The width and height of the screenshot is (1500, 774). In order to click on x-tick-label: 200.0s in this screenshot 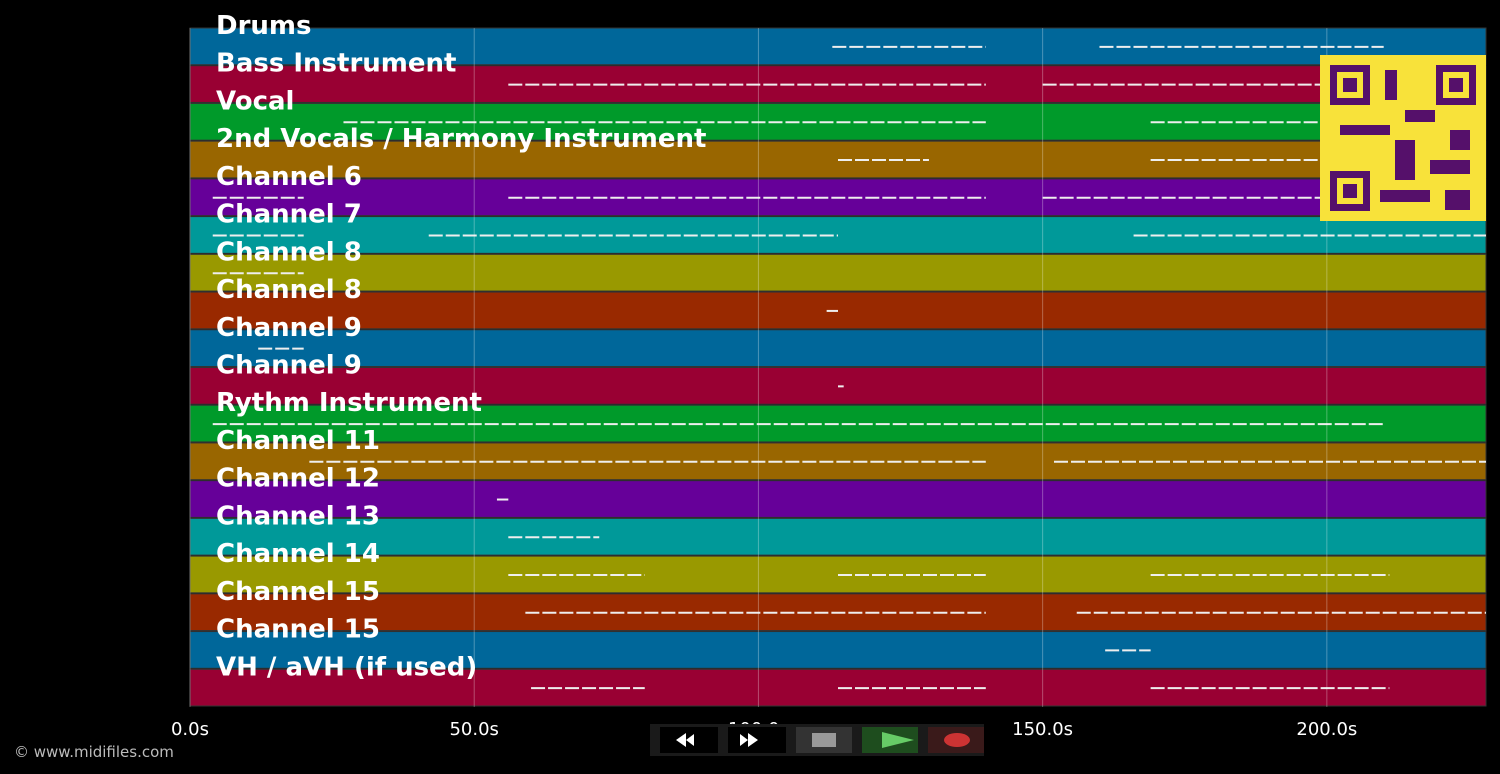, I will do `click(1326, 729)`.